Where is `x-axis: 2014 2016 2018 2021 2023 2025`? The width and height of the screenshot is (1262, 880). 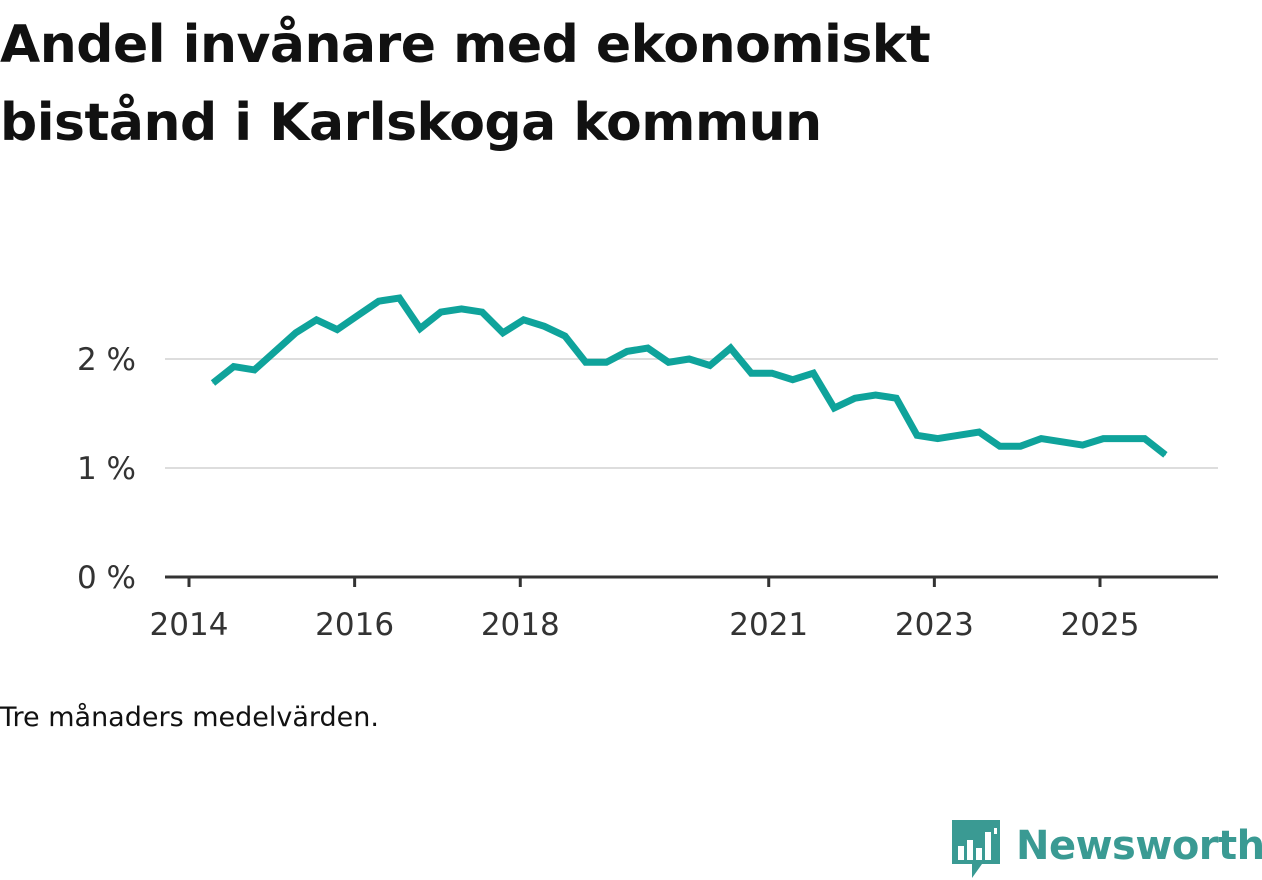
x-axis: 2014 2016 2018 2021 2023 2025 is located at coordinates (684, 609).